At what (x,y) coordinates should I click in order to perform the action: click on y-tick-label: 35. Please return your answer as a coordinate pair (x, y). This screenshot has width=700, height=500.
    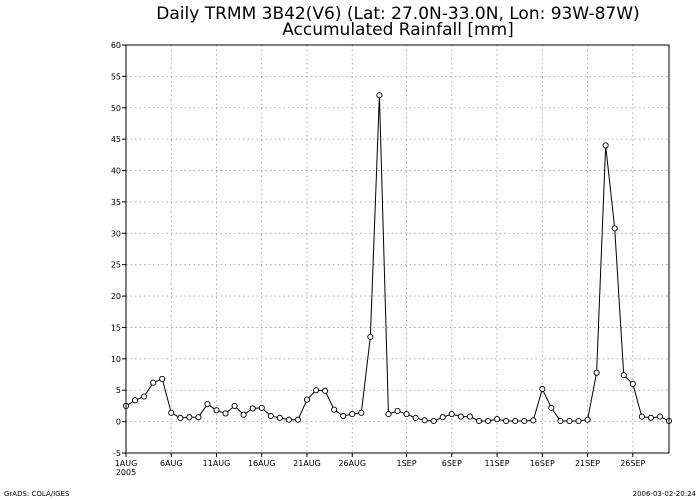
    Looking at the image, I should click on (116, 202).